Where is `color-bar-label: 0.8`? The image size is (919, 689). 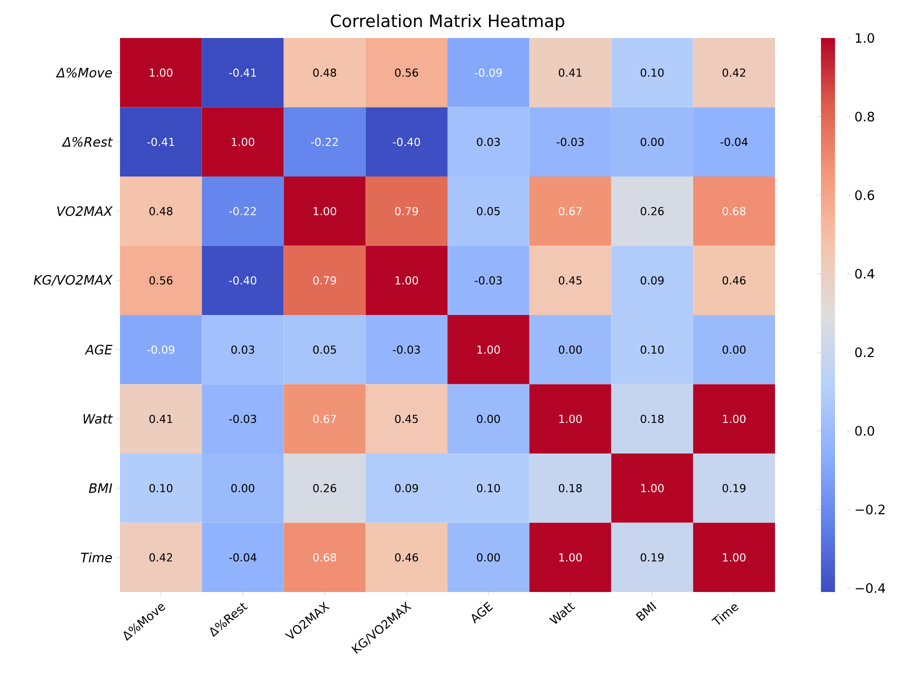
color-bar-label: 0.8 is located at coordinates (864, 117).